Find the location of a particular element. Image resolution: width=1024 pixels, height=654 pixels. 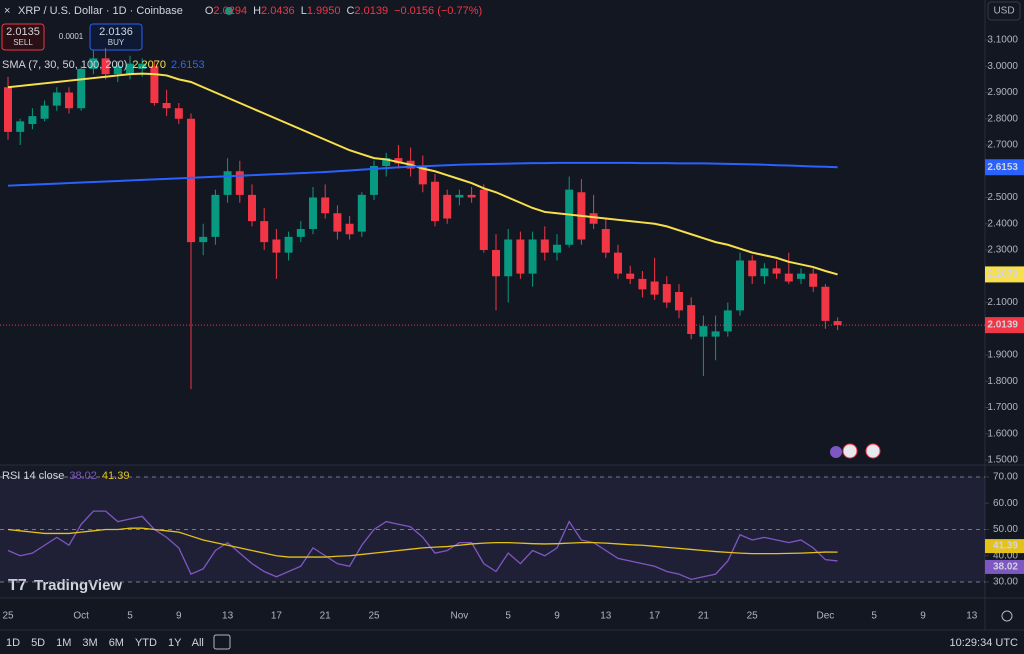

y-tick-label: 50.00 is located at coordinates (1005, 529).